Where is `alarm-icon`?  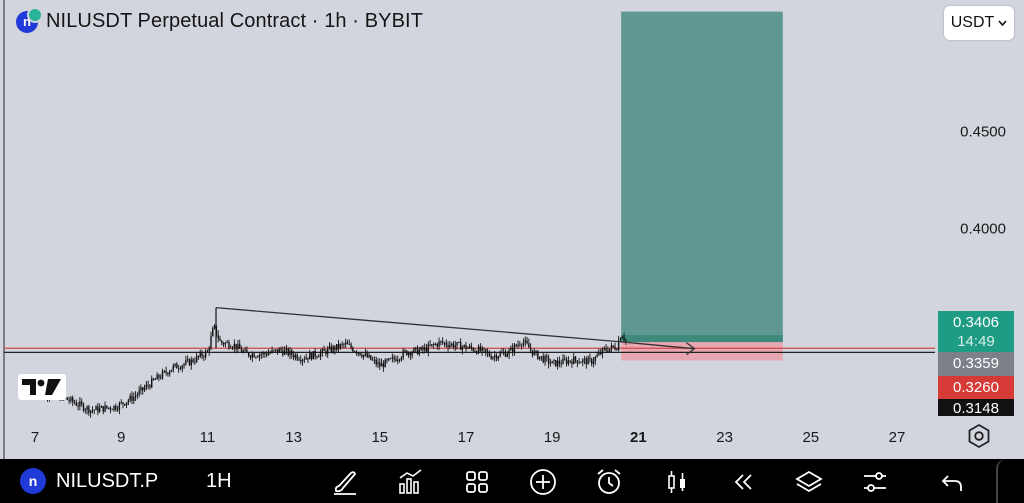
alarm-icon is located at coordinates (609, 482).